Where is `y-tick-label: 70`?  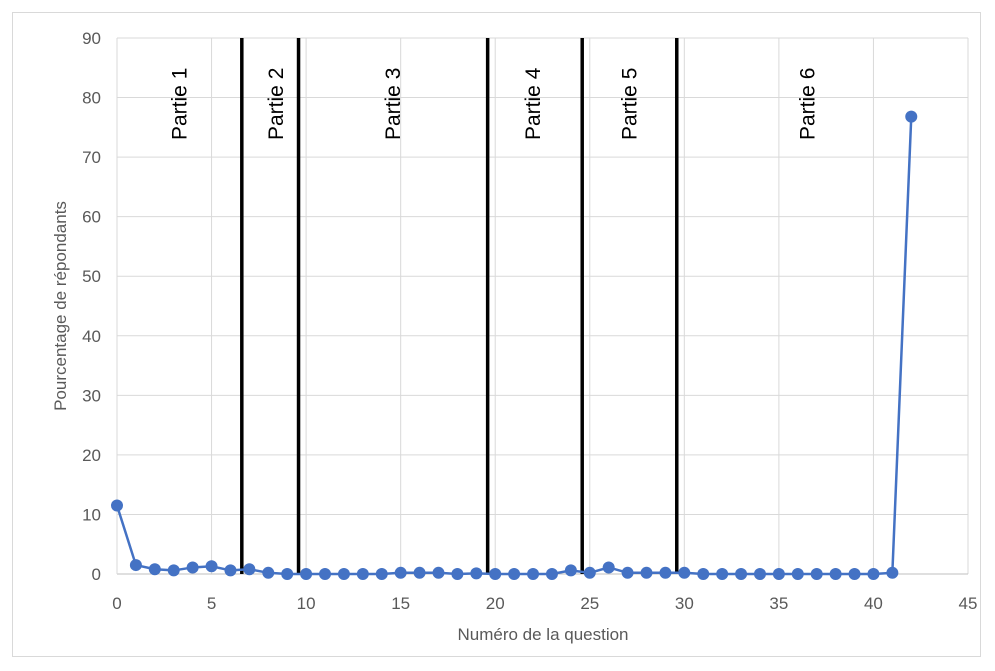 y-tick-label: 70 is located at coordinates (91, 157).